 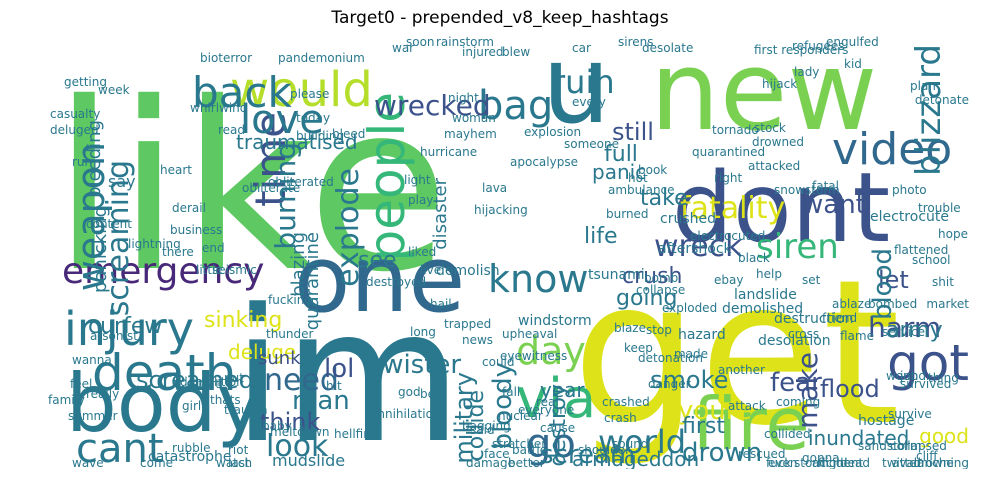 What do you see at coordinates (804, 334) in the screenshot?
I see `cloud-word: cross` at bounding box center [804, 334].